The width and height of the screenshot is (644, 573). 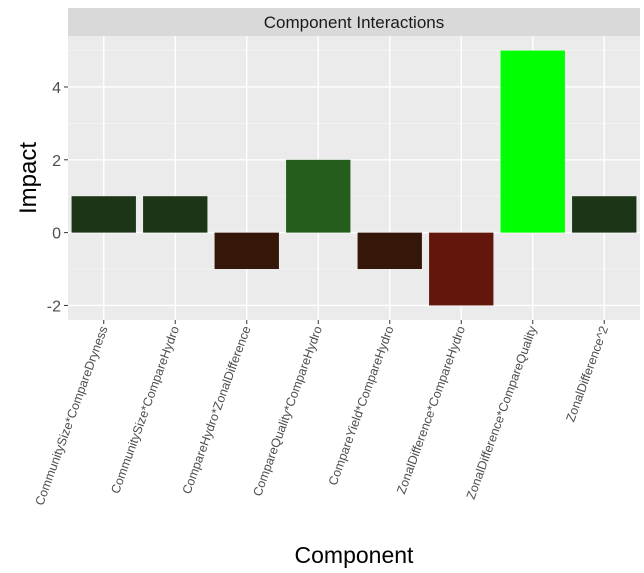 What do you see at coordinates (57, 197) in the screenshot?
I see `y-axis: -2 0 2 4` at bounding box center [57, 197].